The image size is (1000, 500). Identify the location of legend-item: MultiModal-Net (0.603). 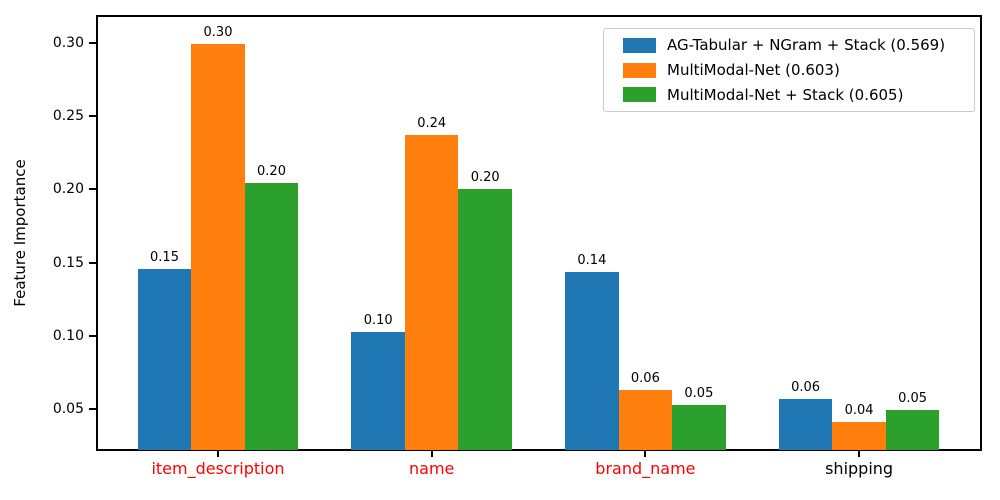
(793, 70).